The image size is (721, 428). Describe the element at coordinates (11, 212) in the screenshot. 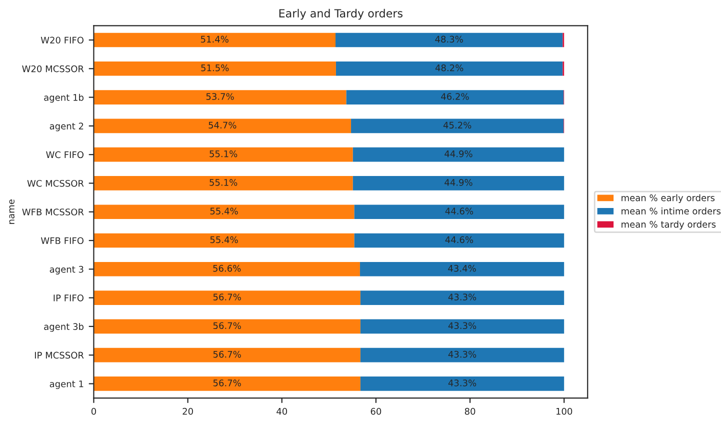

I see `y-axis-title: name` at that location.